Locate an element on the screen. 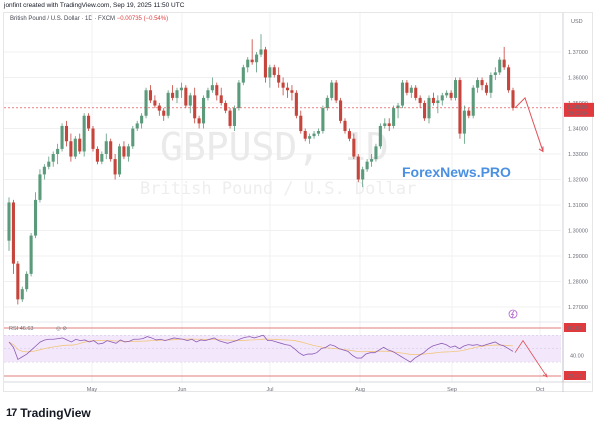 The height and width of the screenshot is (428, 600). forecast-arrow is located at coordinates (529, 124).